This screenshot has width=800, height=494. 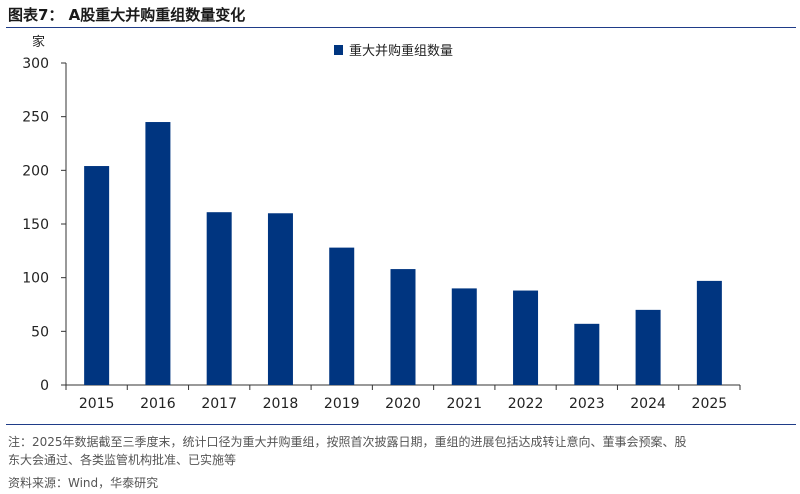 I want to click on x-tick-label: 2021, so click(x=464, y=404).